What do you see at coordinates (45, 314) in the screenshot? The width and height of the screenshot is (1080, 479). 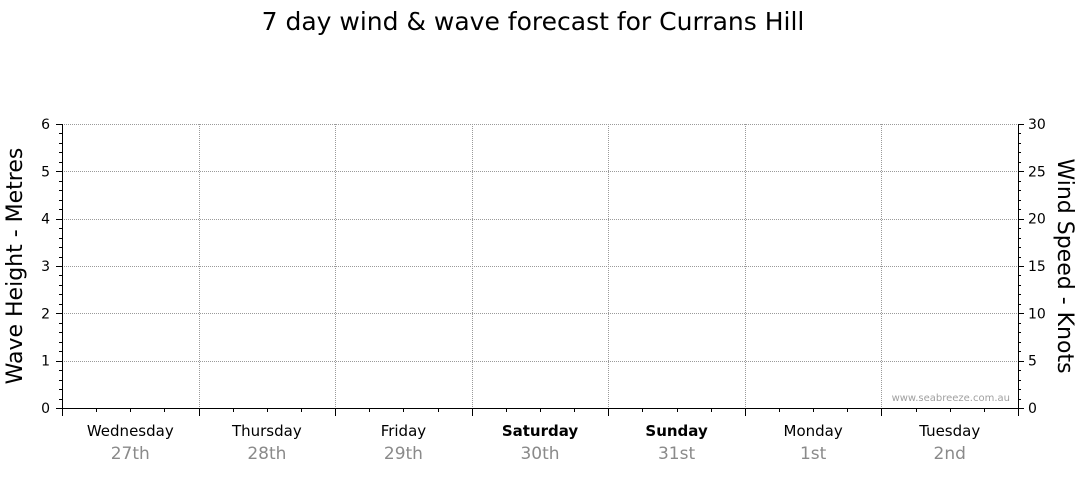 I see `y-left-tick-label: 2` at bounding box center [45, 314].